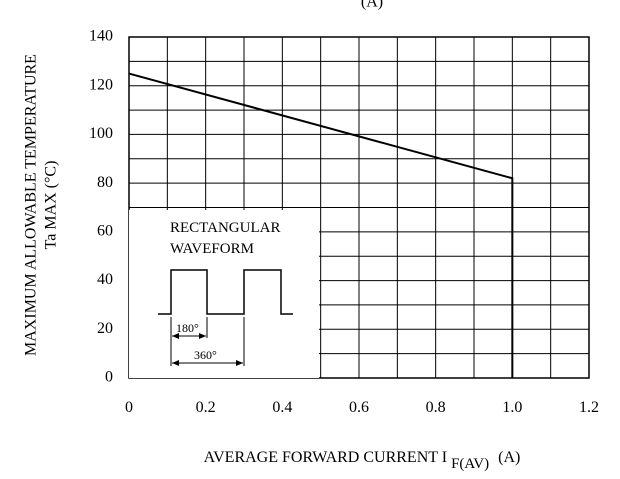  I want to click on x-axis-title-unit: (A), so click(509, 457).